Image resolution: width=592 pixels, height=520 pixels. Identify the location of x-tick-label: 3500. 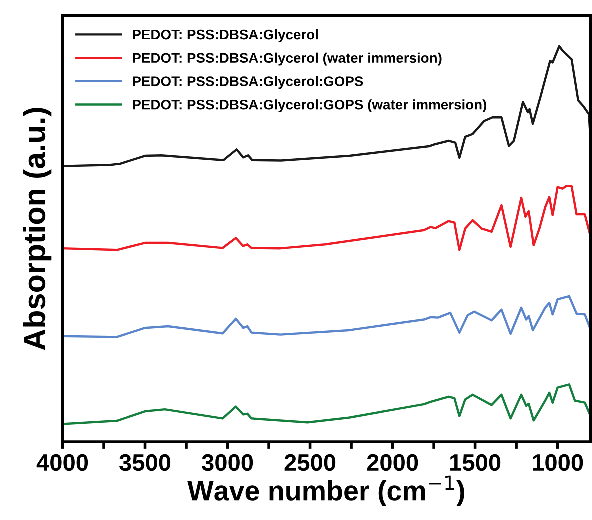
(145, 463).